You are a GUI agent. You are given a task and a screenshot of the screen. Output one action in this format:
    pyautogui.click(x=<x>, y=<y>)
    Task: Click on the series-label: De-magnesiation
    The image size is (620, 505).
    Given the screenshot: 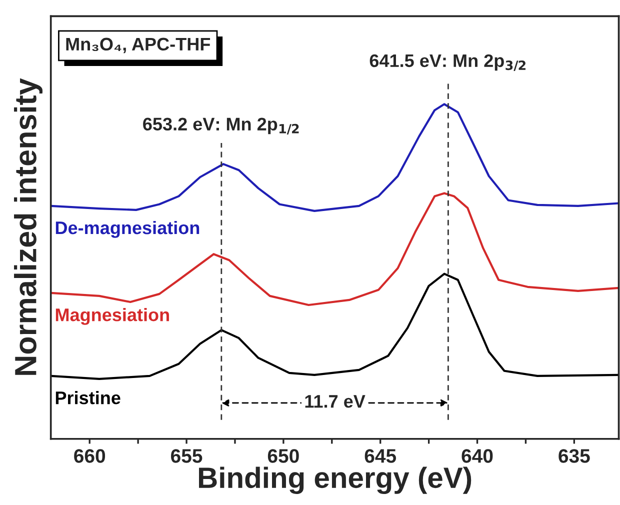 What is the action you would take?
    pyautogui.click(x=128, y=229)
    